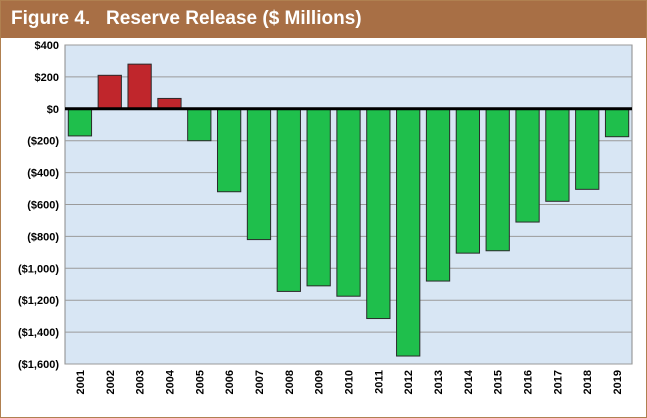 The height and width of the screenshot is (418, 647). Describe the element at coordinates (80, 122) in the screenshot. I see `bar-2001` at that location.